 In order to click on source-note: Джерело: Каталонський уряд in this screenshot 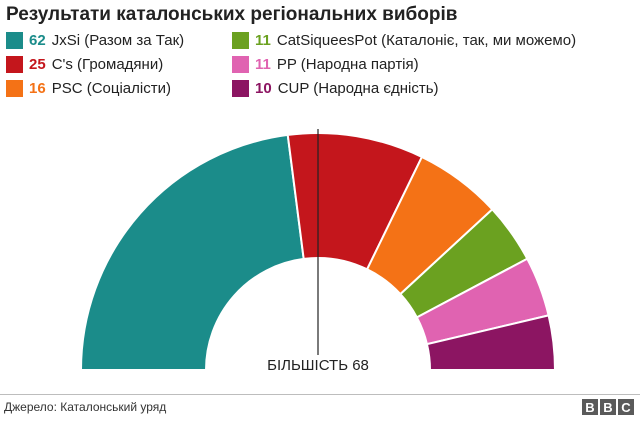, I will do `click(85, 407)`.